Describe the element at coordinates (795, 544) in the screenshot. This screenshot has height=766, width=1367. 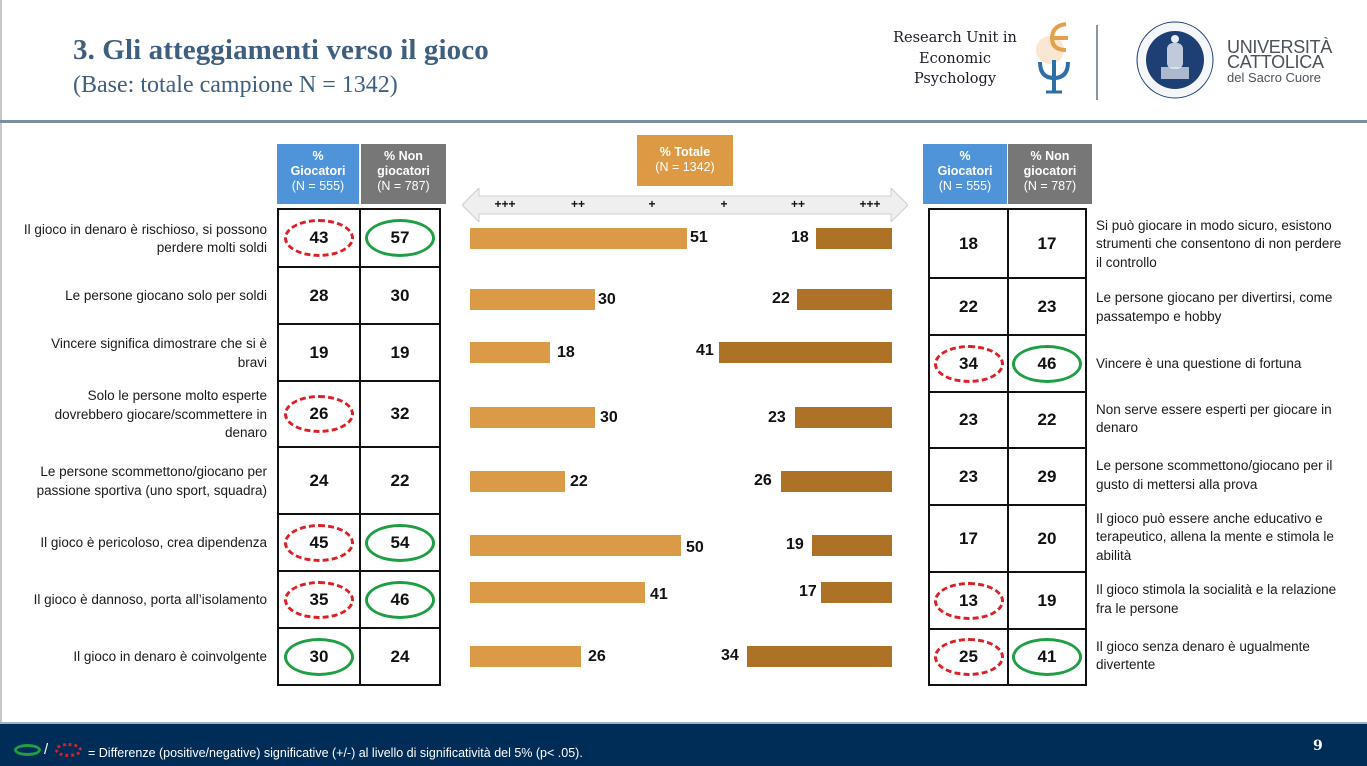
I see `bar-value-right: 19` at that location.